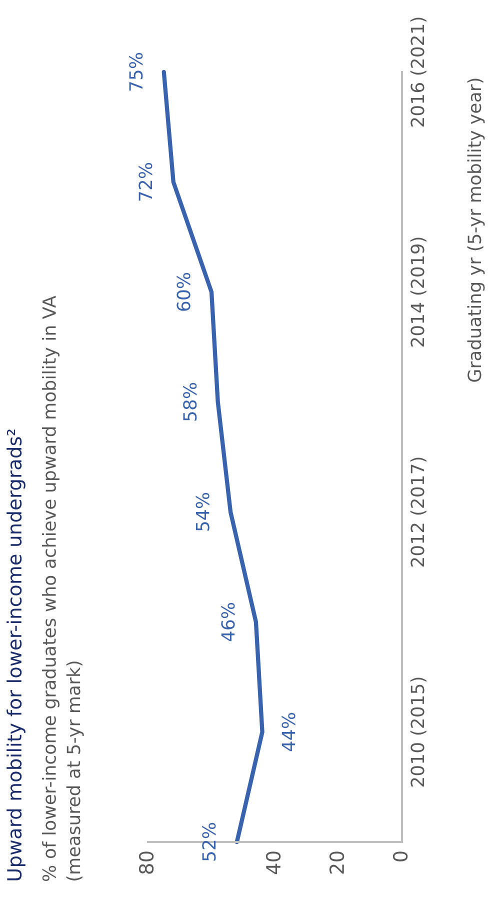  I want to click on data-label: 44%, so click(289, 732).